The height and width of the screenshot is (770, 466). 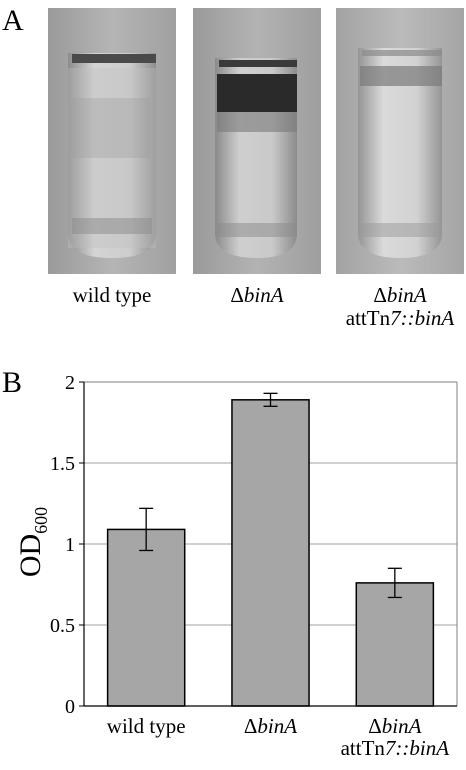 I want to click on y-tick-label: 1.5, so click(x=62, y=464).